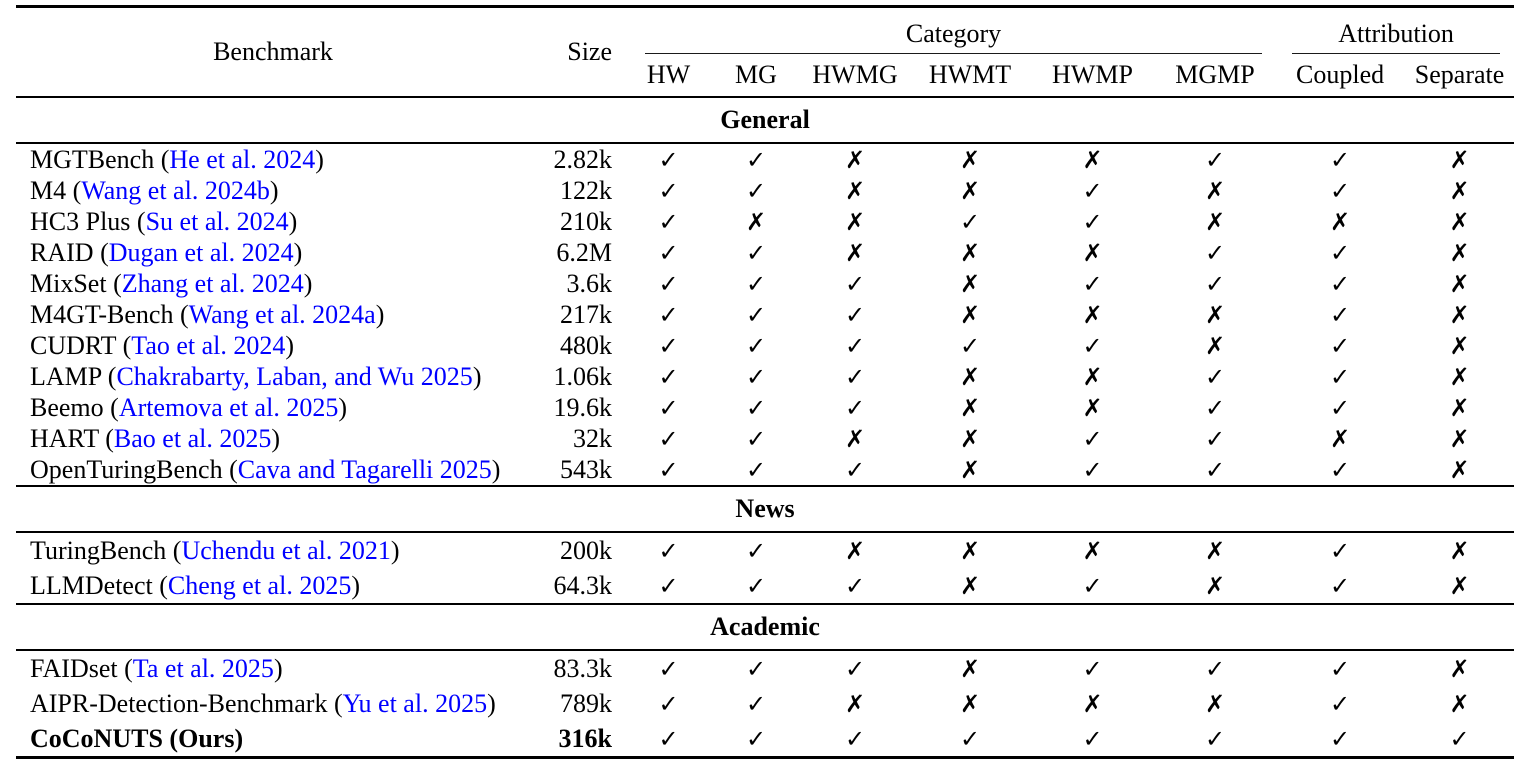 The width and height of the screenshot is (1530, 783). What do you see at coordinates (217, 221) in the screenshot?
I see `citation-link: Su et al. 2024` at bounding box center [217, 221].